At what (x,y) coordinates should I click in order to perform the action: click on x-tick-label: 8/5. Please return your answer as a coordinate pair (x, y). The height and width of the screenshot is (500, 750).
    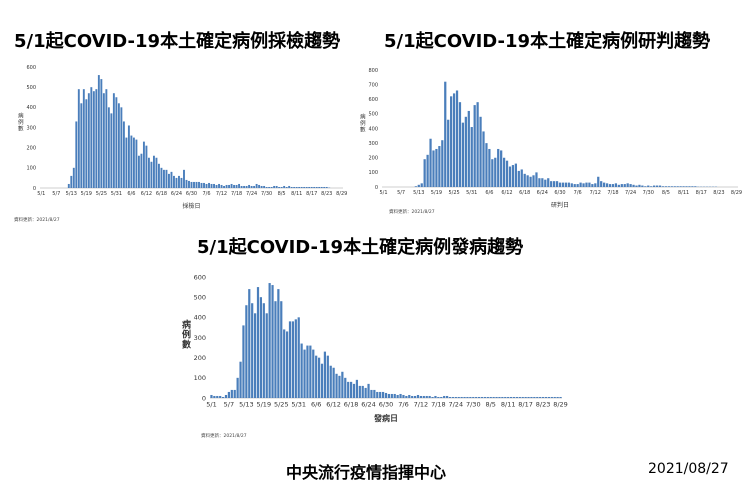
    Looking at the image, I should click on (282, 194).